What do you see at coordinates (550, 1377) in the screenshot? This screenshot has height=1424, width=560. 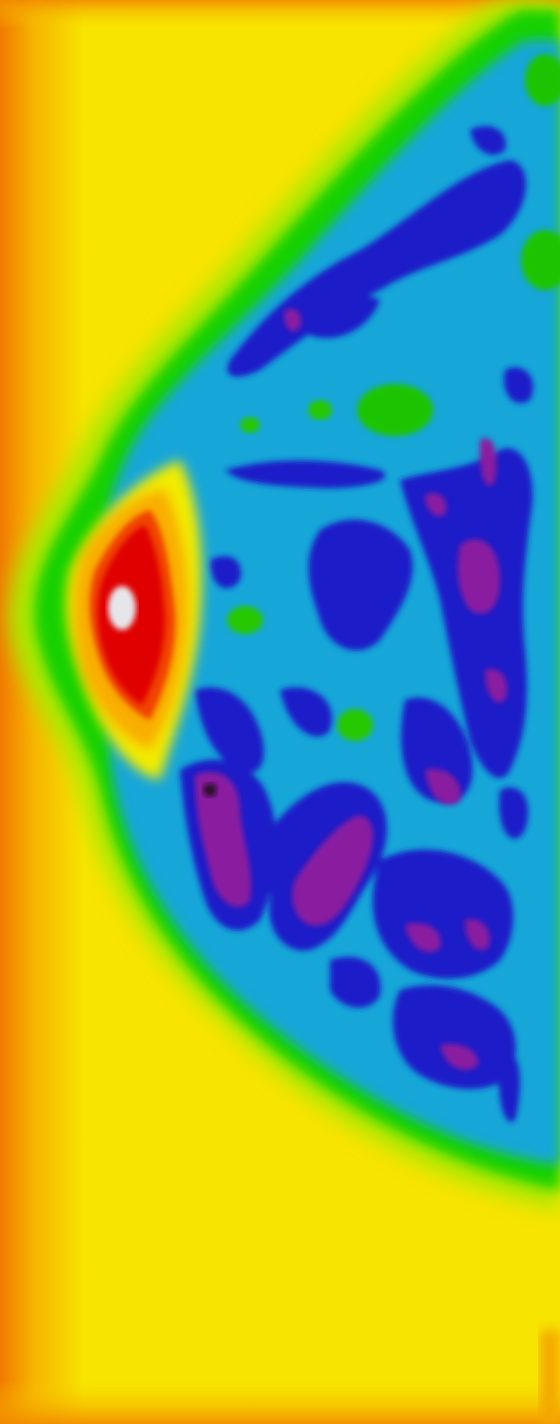 I see `corner-shade` at bounding box center [550, 1377].